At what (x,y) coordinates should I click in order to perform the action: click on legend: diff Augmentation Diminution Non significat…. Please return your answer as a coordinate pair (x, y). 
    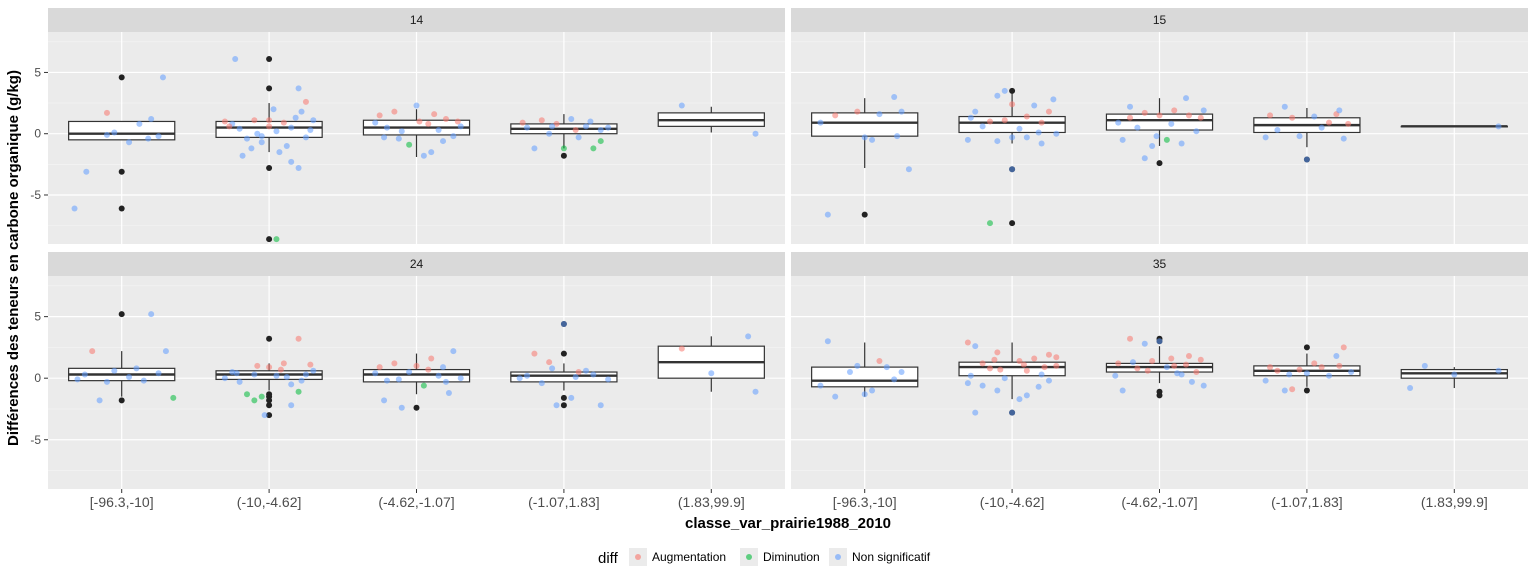
    Looking at the image, I should click on (764, 557).